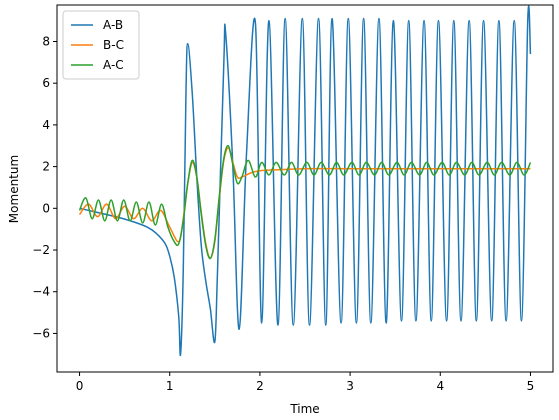 The image size is (559, 420). Describe the element at coordinates (113, 25) in the screenshot. I see `legend-label-a-b: A-B` at that location.